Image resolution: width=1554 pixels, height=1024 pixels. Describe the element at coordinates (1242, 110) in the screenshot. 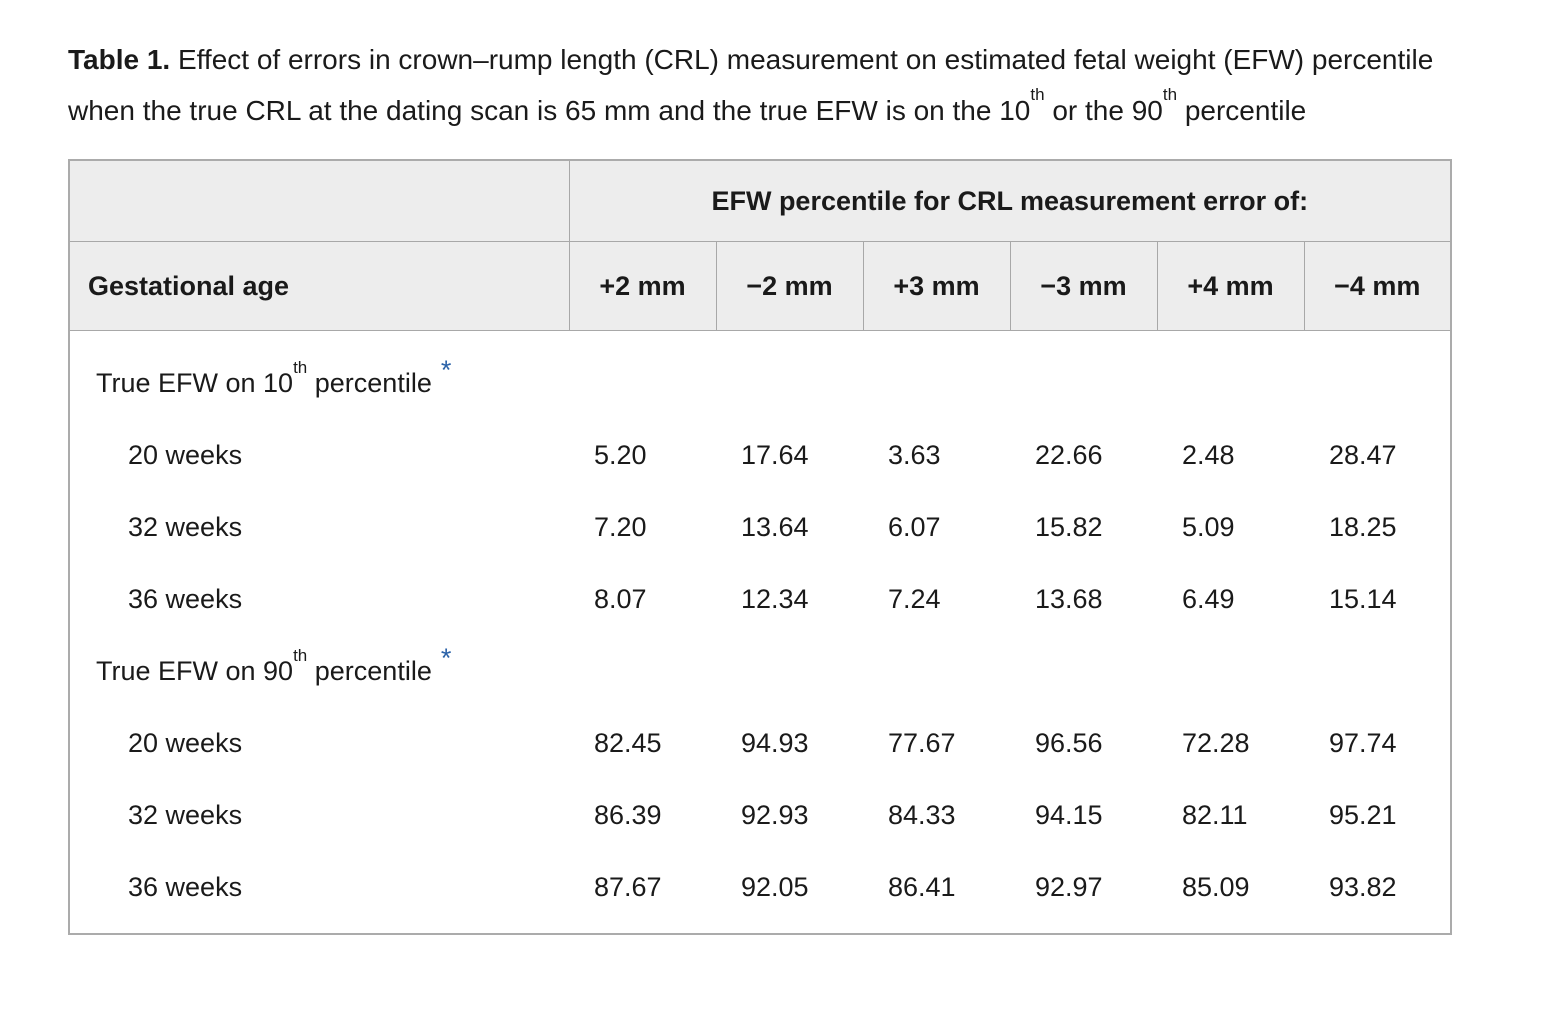

I see `caption-text: percentile` at that location.